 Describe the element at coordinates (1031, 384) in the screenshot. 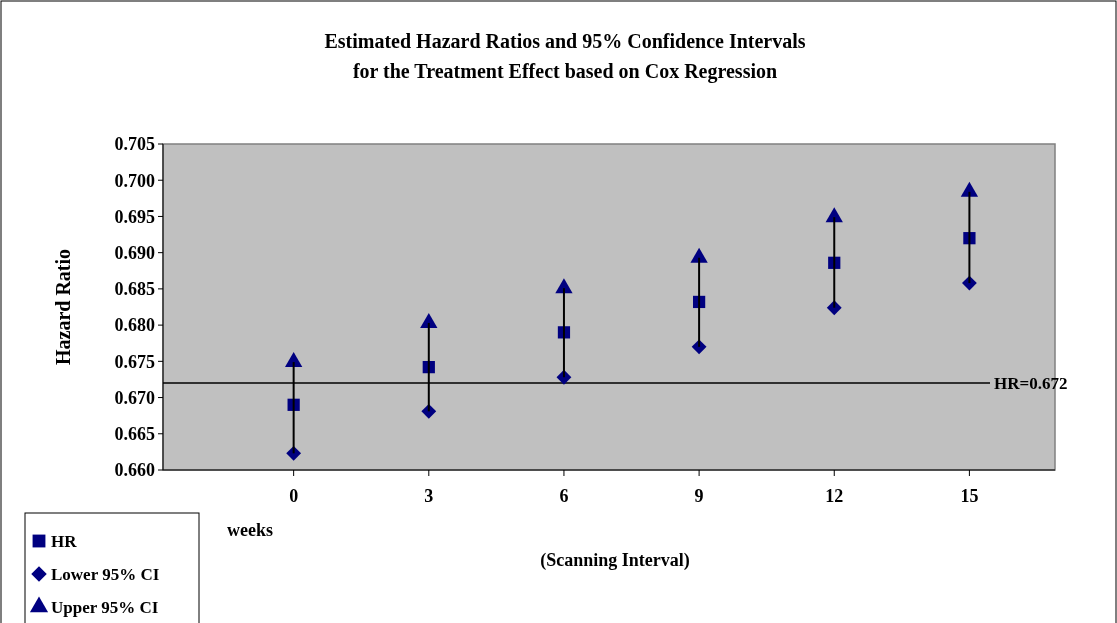

I see `ref-line-label: HR=0.672` at that location.